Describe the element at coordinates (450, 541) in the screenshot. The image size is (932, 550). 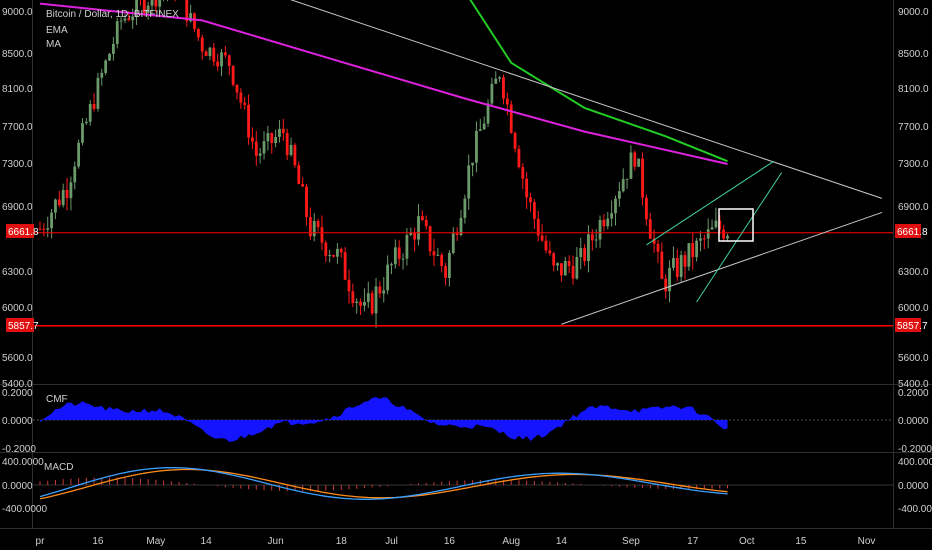
I see `time-label: 16` at that location.